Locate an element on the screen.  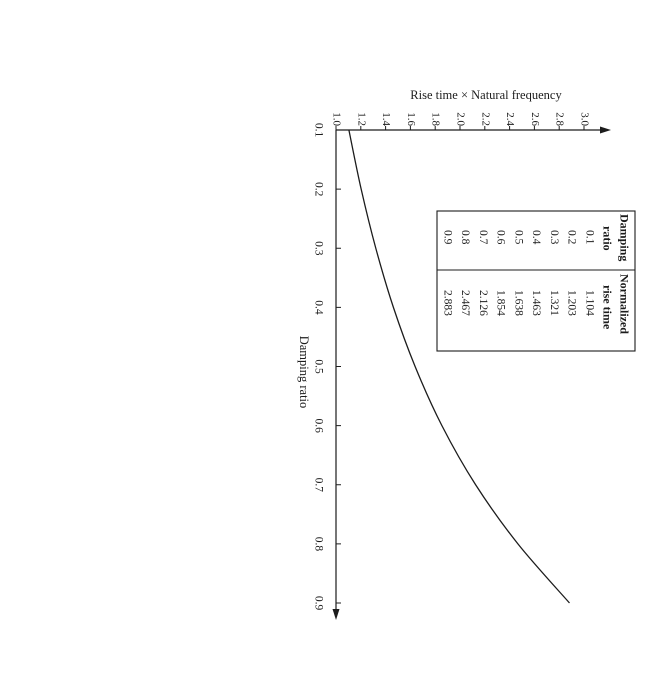
rise-time-tick-label: 1.4 is located at coordinates (386, 119).